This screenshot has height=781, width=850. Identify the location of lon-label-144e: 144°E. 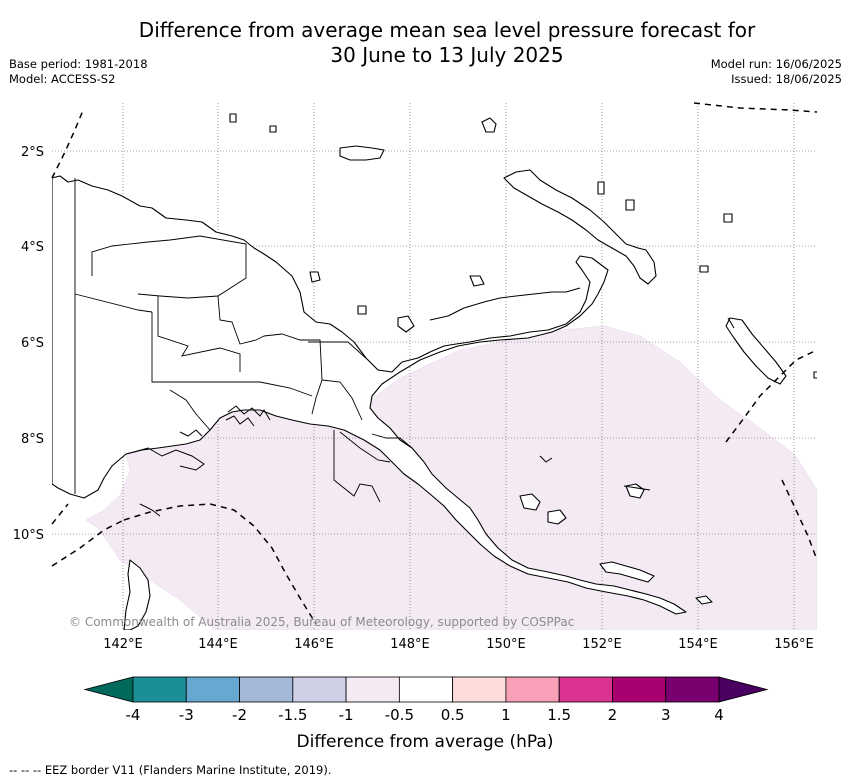
(218, 644).